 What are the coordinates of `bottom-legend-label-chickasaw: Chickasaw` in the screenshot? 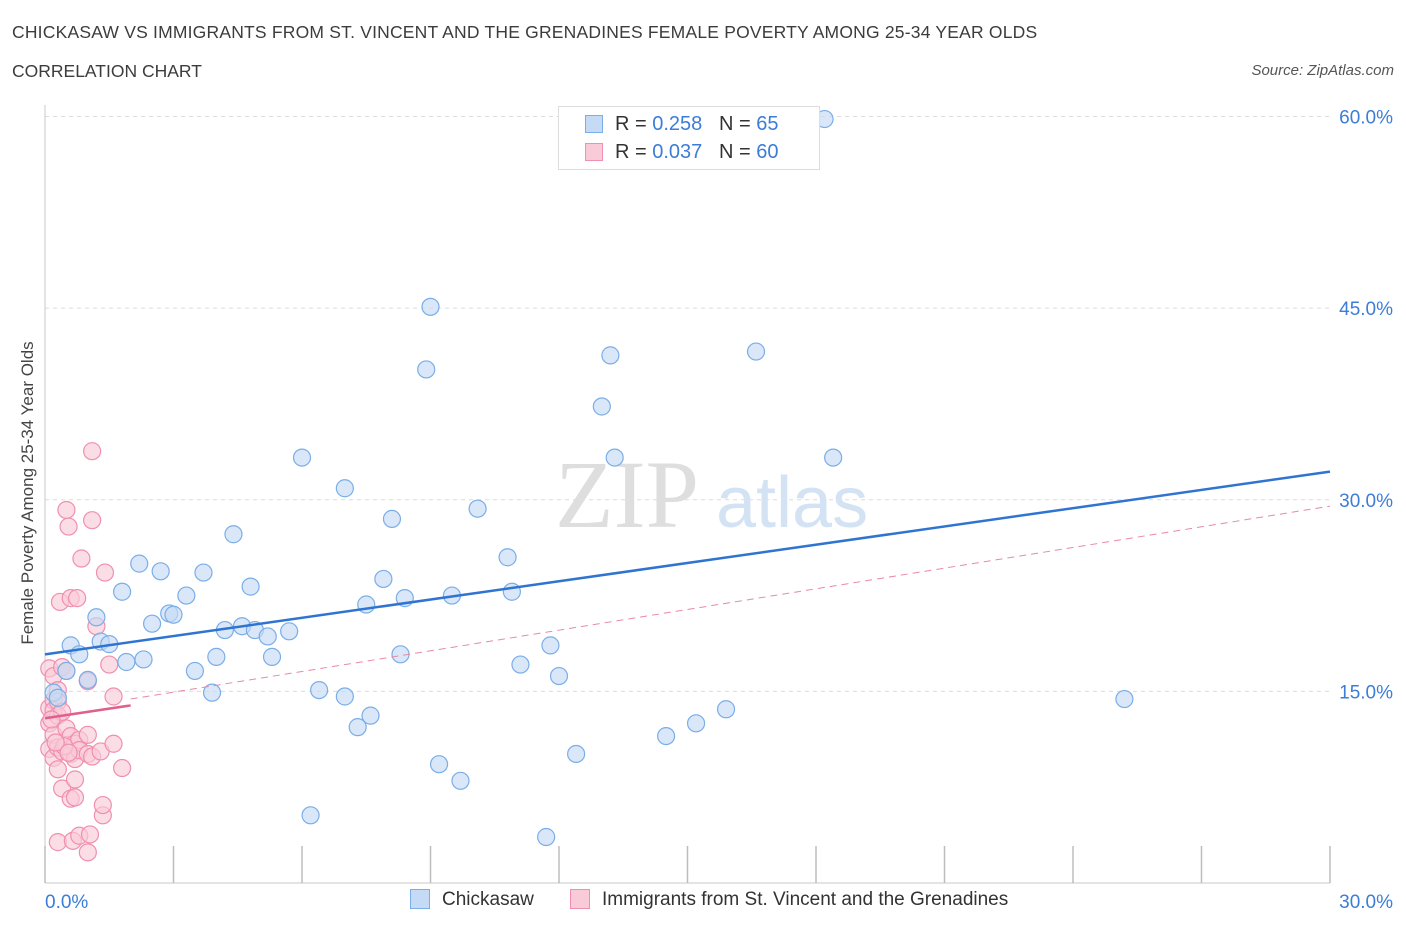 It's located at (488, 899).